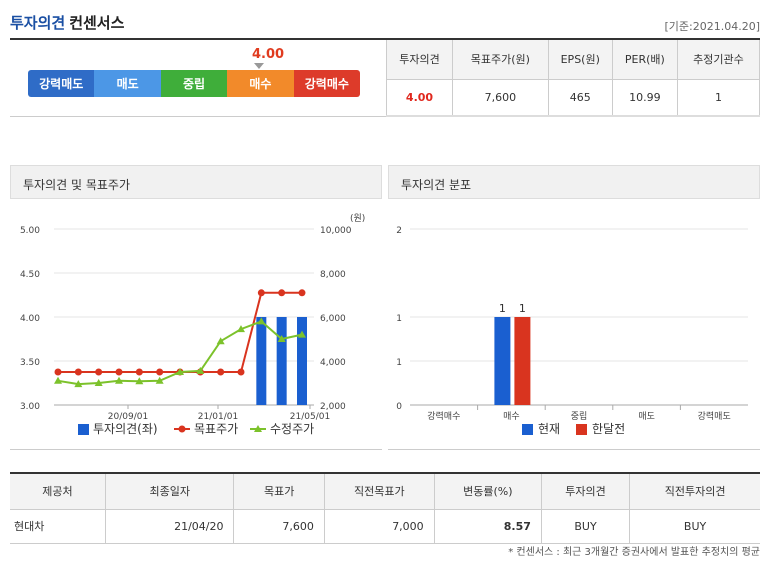 This screenshot has height=572, width=766. What do you see at coordinates (260, 83) in the screenshot?
I see `scale-level-4: 매수` at bounding box center [260, 83].